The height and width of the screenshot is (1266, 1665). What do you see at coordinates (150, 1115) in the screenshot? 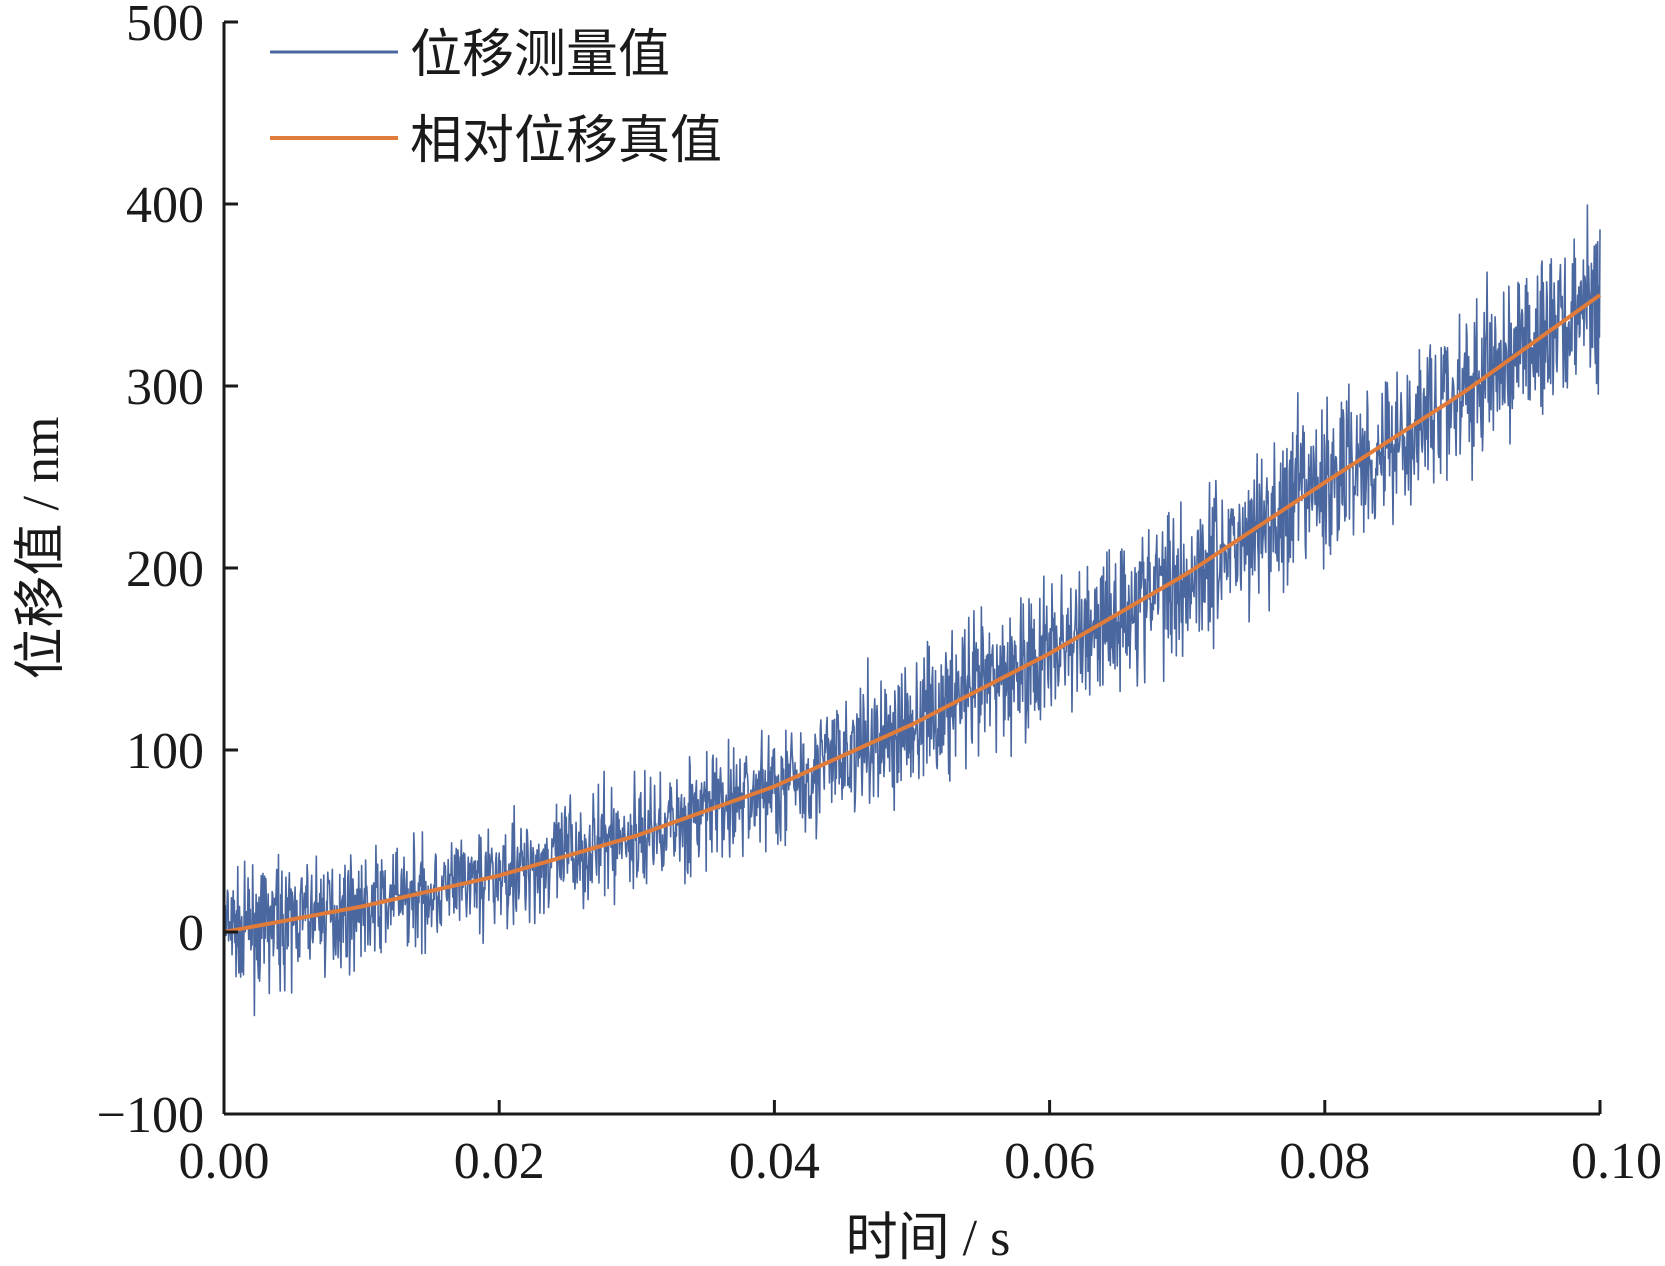
I see `y-tick-label: −100` at bounding box center [150, 1115].